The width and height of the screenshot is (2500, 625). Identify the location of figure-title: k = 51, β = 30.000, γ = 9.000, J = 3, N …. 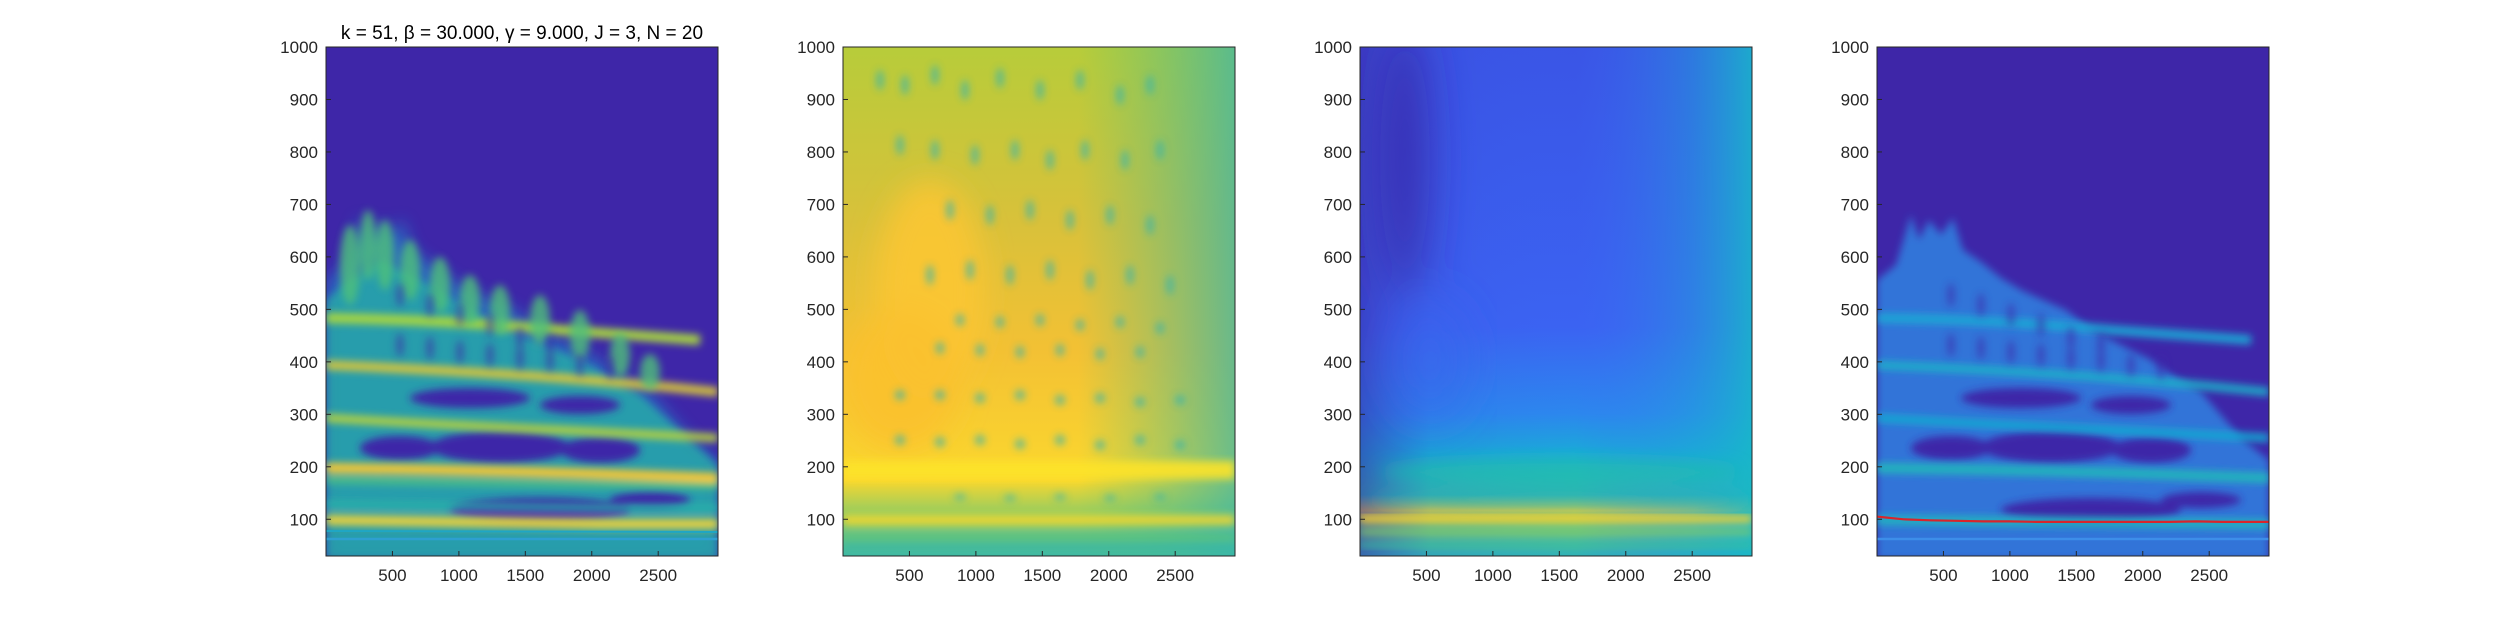
(522, 33).